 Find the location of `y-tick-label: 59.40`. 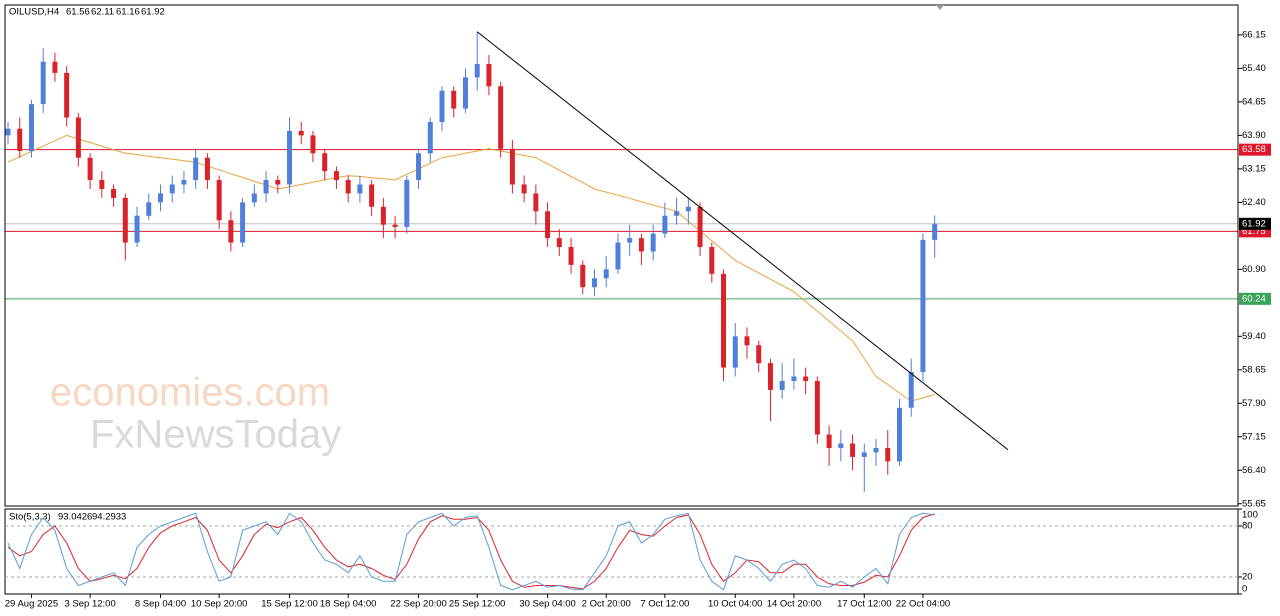

y-tick-label: 59.40 is located at coordinates (1254, 336).